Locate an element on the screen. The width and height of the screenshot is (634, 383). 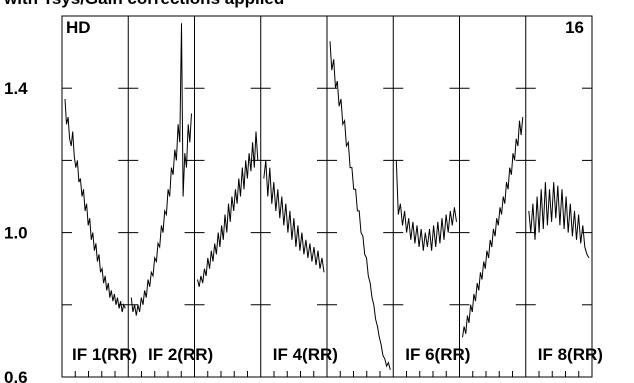
y-tick-label: 1.4 is located at coordinates (16, 88).